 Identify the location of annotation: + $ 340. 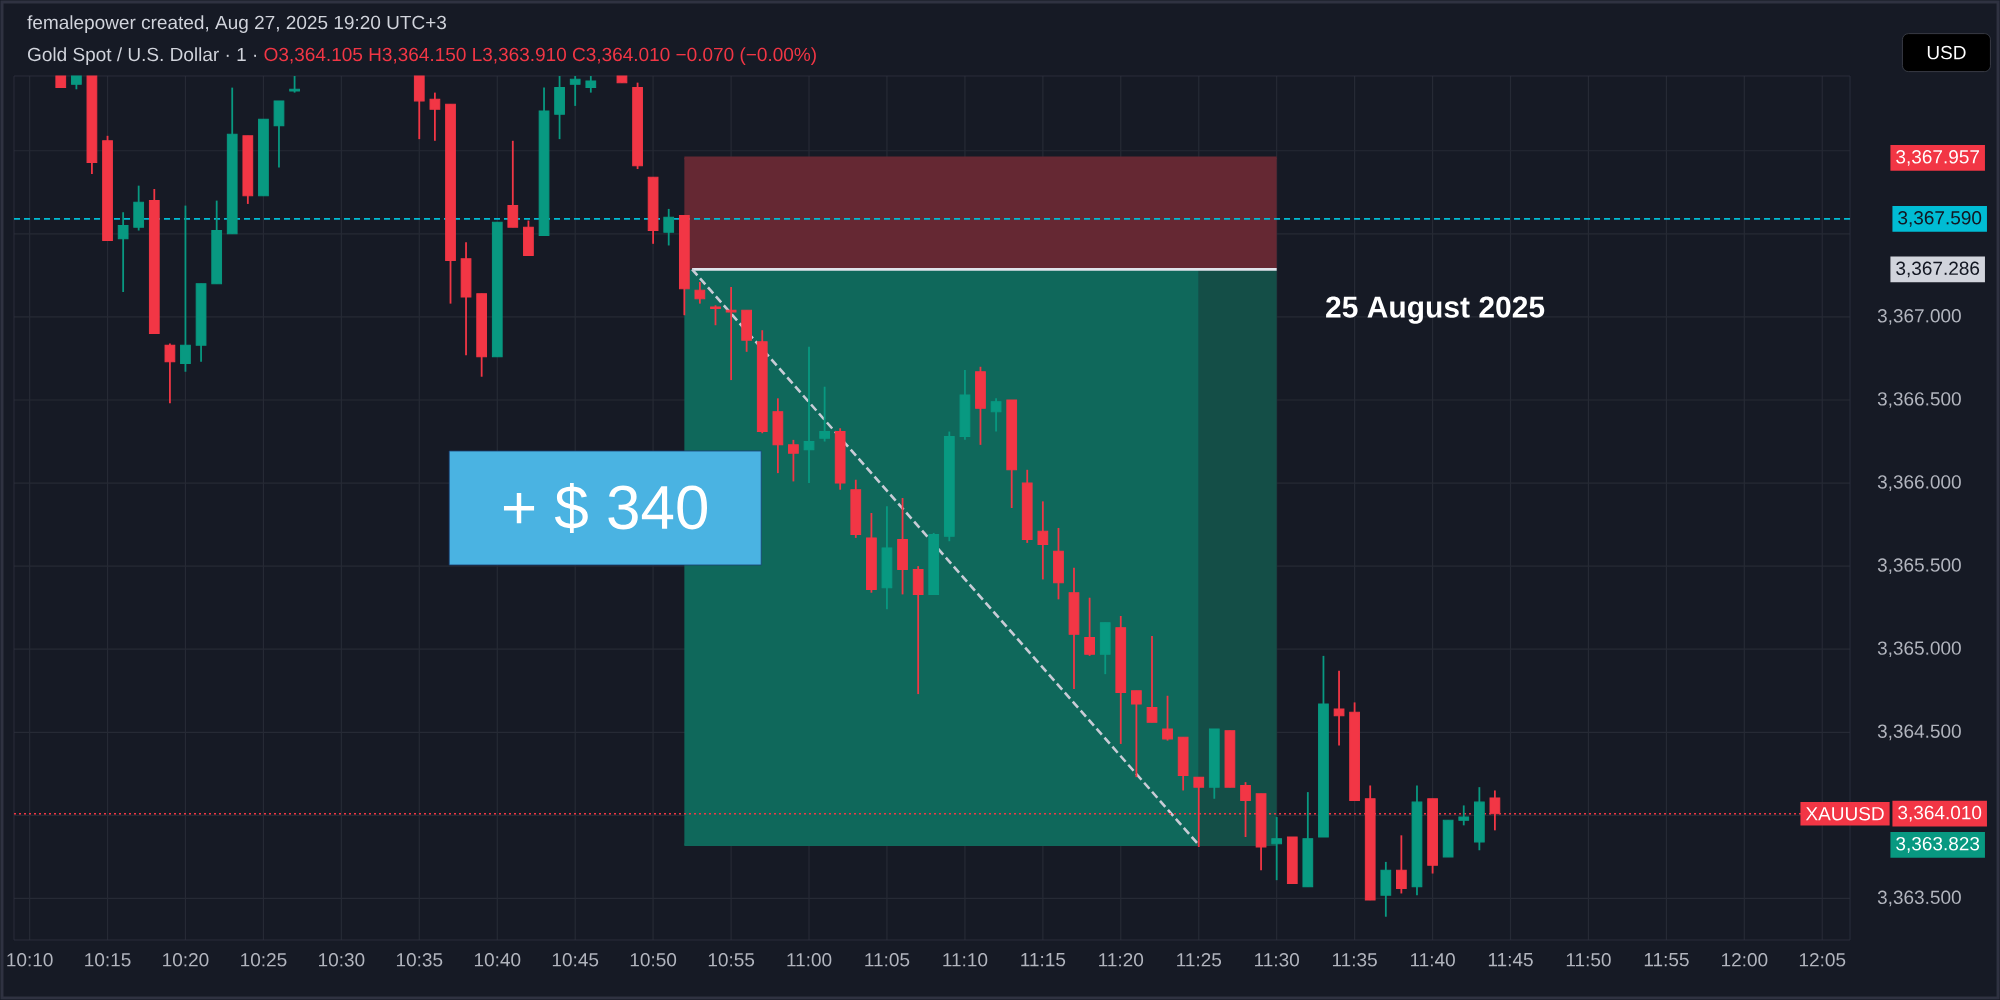
(605, 508).